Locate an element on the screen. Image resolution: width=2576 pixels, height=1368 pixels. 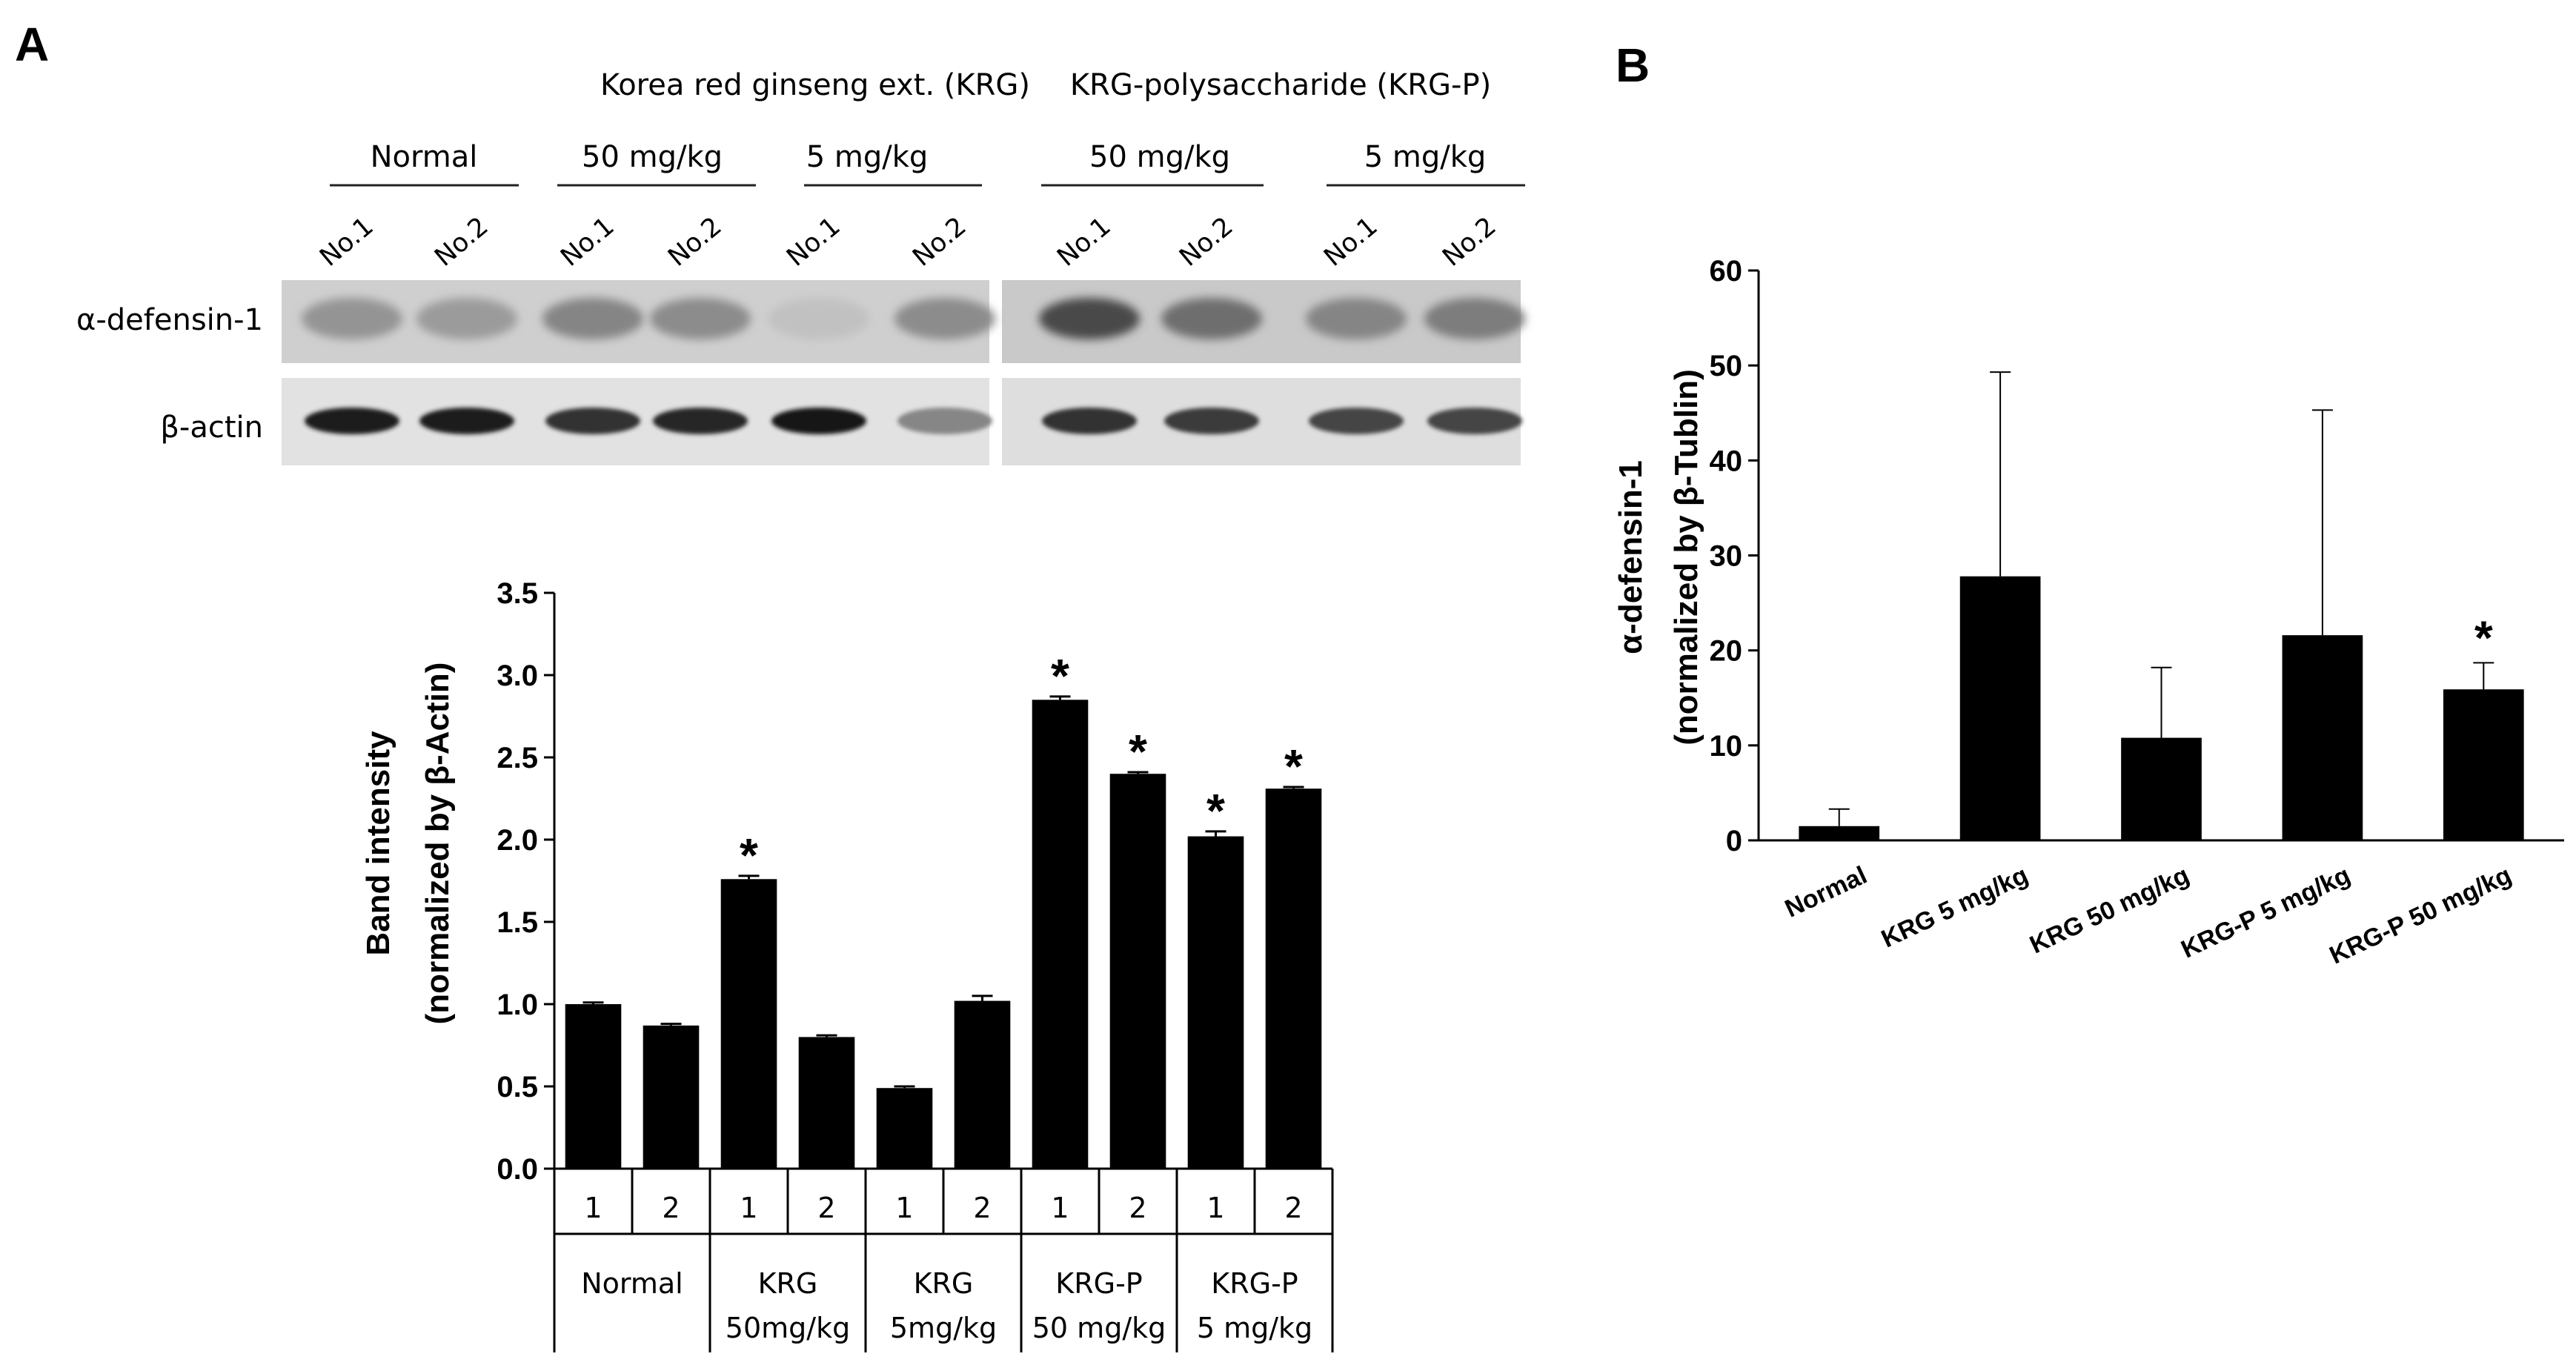
chart-a-y-tick-label: 2.0 is located at coordinates (517, 840).